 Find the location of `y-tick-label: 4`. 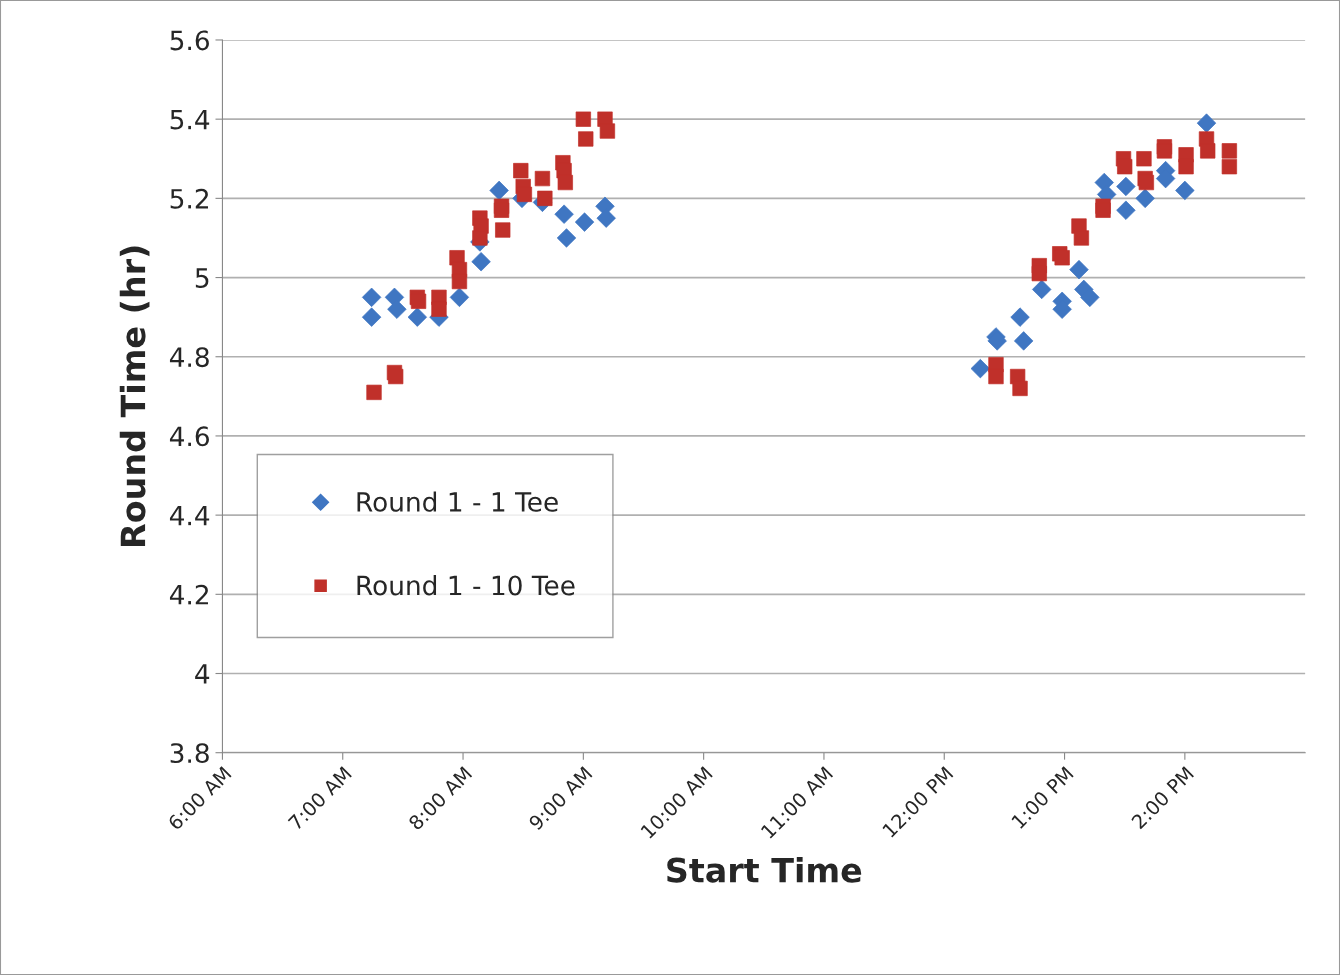

y-tick-label: 4 is located at coordinates (202, 674).